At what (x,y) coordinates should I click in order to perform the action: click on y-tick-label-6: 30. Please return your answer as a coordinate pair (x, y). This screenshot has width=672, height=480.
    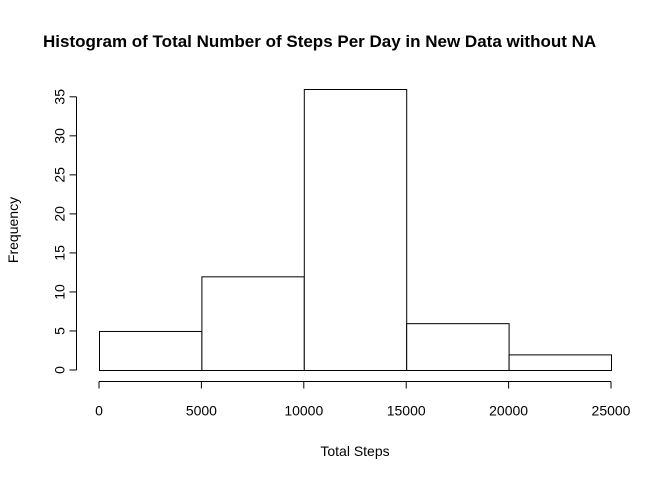
    Looking at the image, I should click on (60, 136).